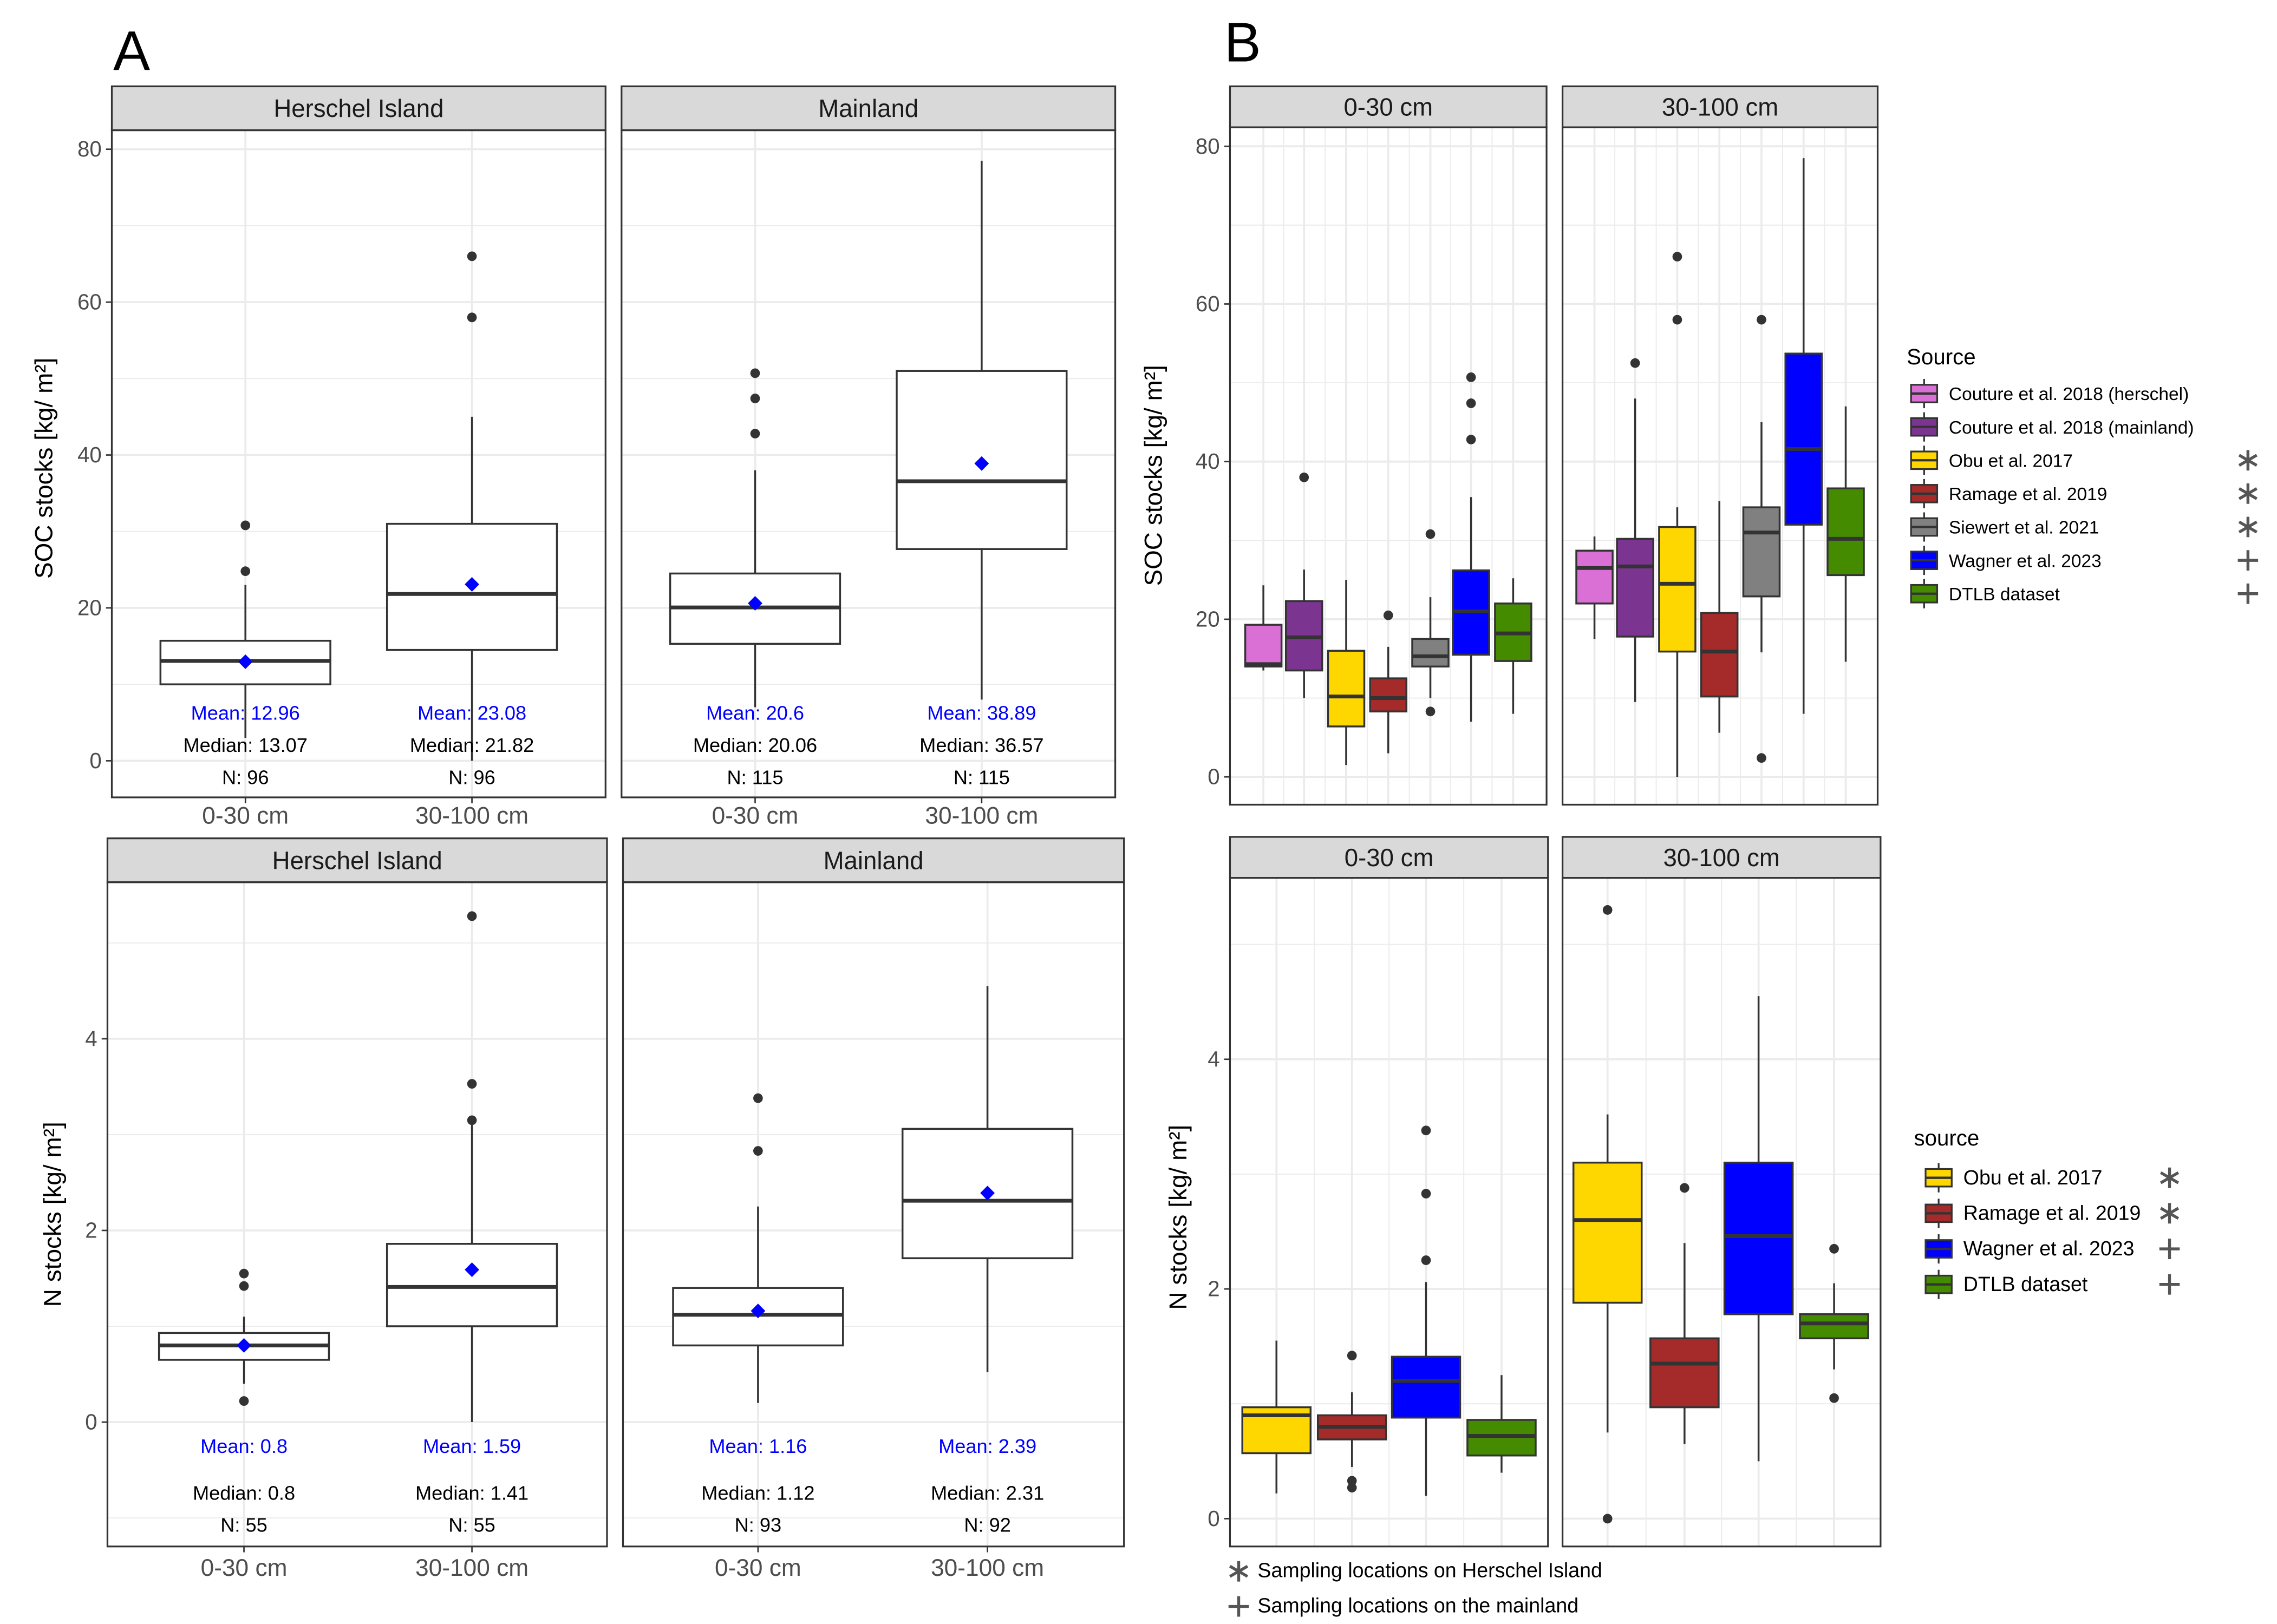 Image resolution: width=2277 pixels, height=1624 pixels. What do you see at coordinates (758, 1525) in the screenshot?
I see `n-label: N: 93` at bounding box center [758, 1525].